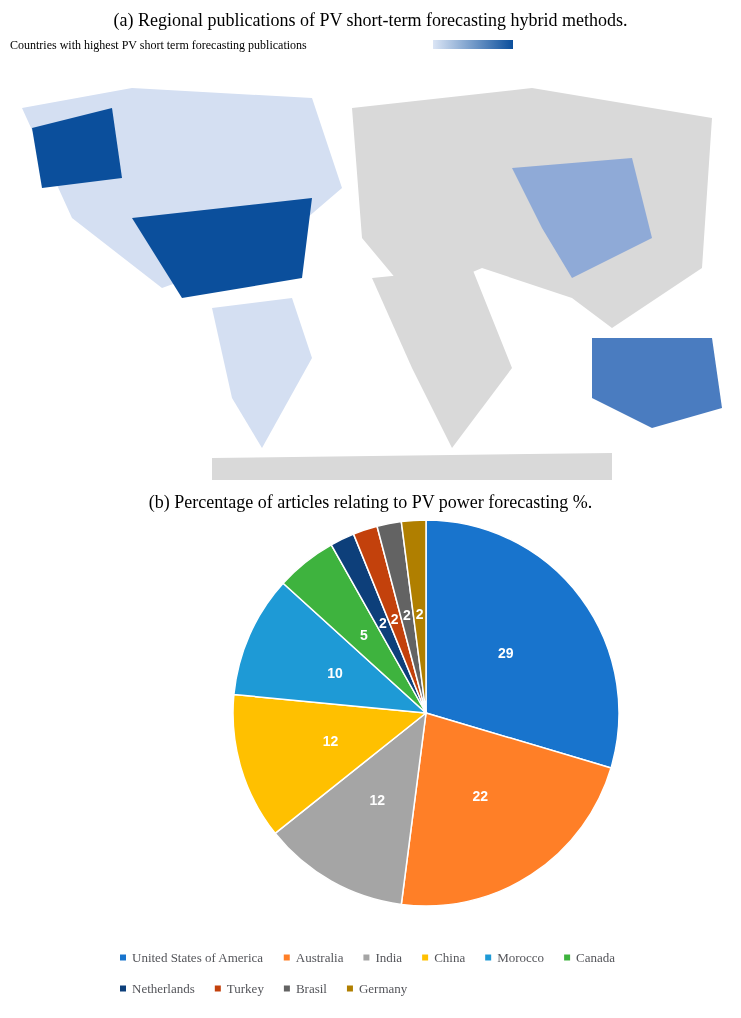 This screenshot has height=1018, width=741. Describe the element at coordinates (319, 957) in the screenshot. I see `legend-label: Australia` at that location.